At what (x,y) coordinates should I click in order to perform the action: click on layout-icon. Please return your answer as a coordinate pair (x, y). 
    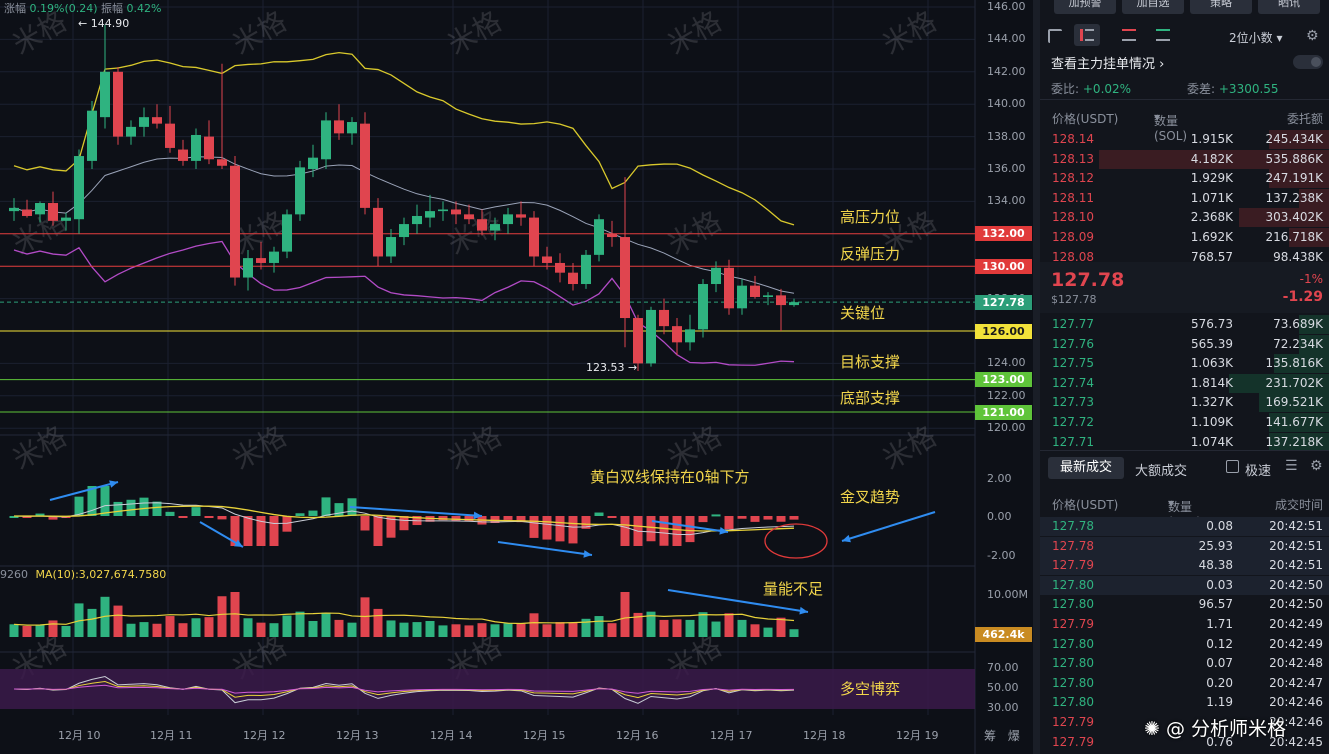
    Looking at the image, I should click on (1055, 36).